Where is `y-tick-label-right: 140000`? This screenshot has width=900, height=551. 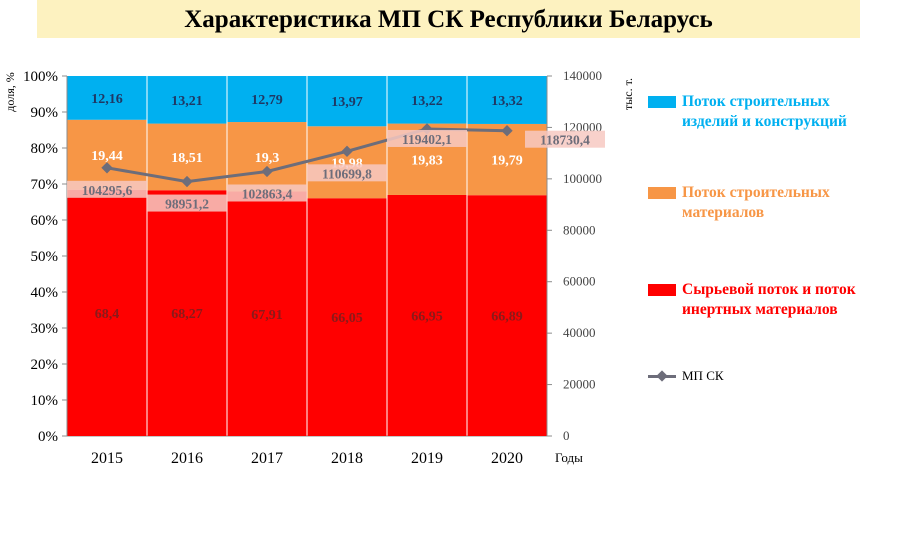
y-tick-label-right: 140000 is located at coordinates (582, 75).